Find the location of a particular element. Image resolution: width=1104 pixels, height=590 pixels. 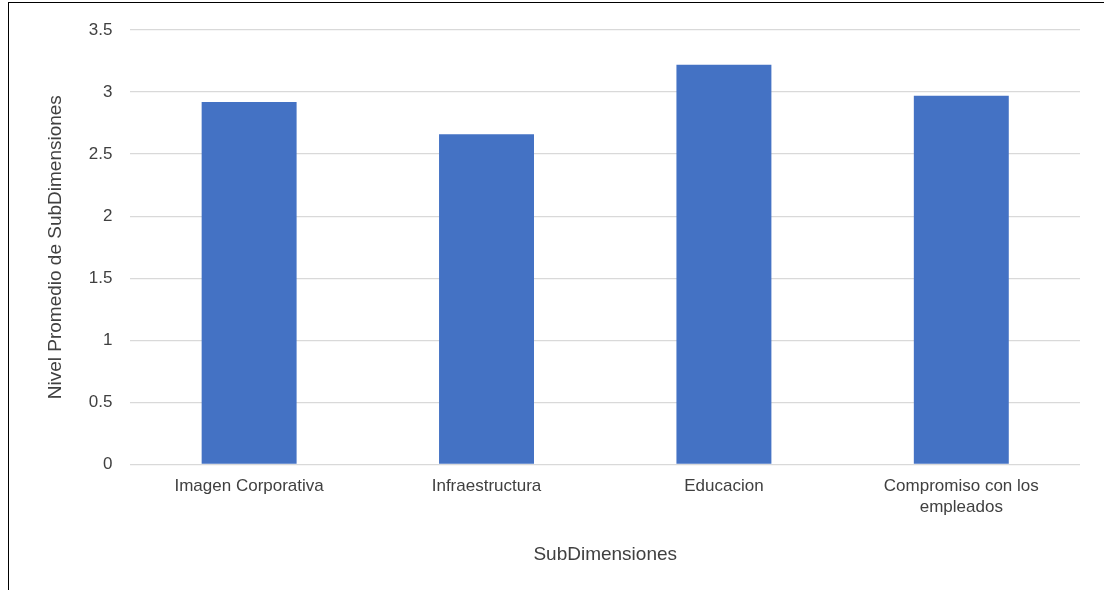

y-tick-label: 2 is located at coordinates (107, 215).